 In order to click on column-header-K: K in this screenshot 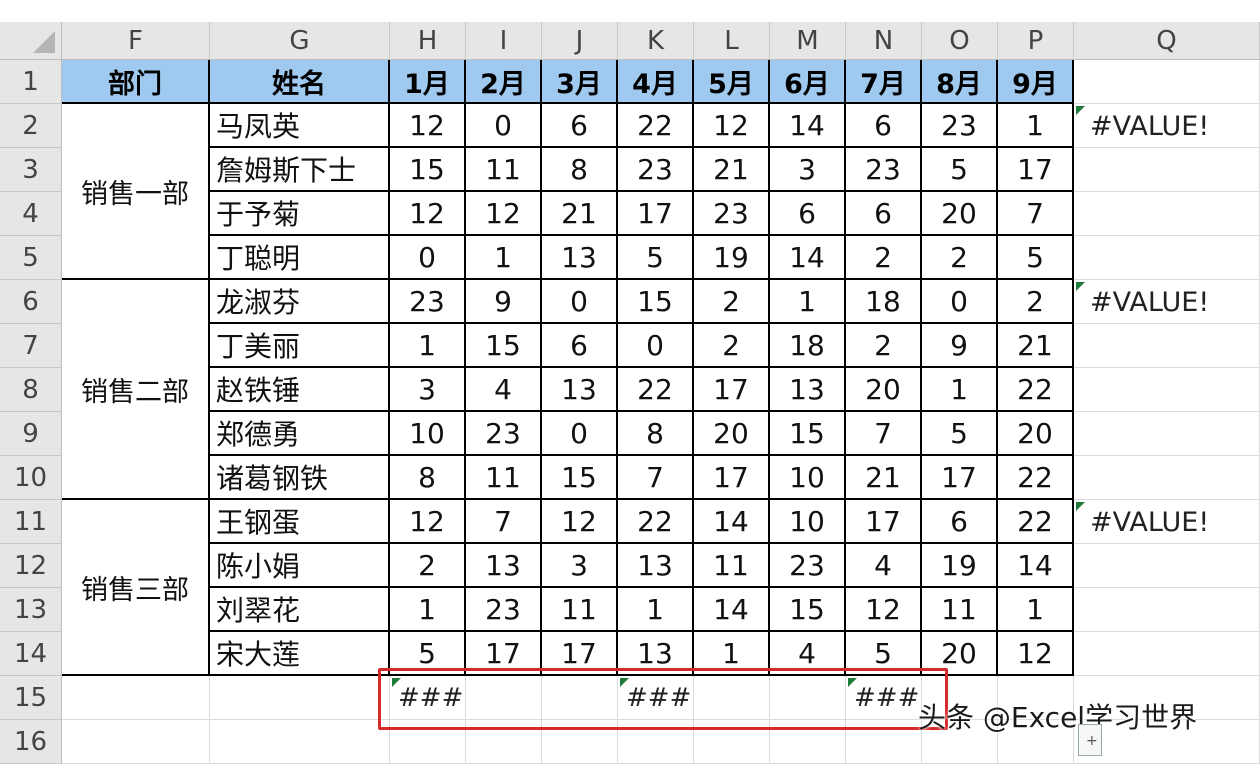, I will do `click(656, 41)`.